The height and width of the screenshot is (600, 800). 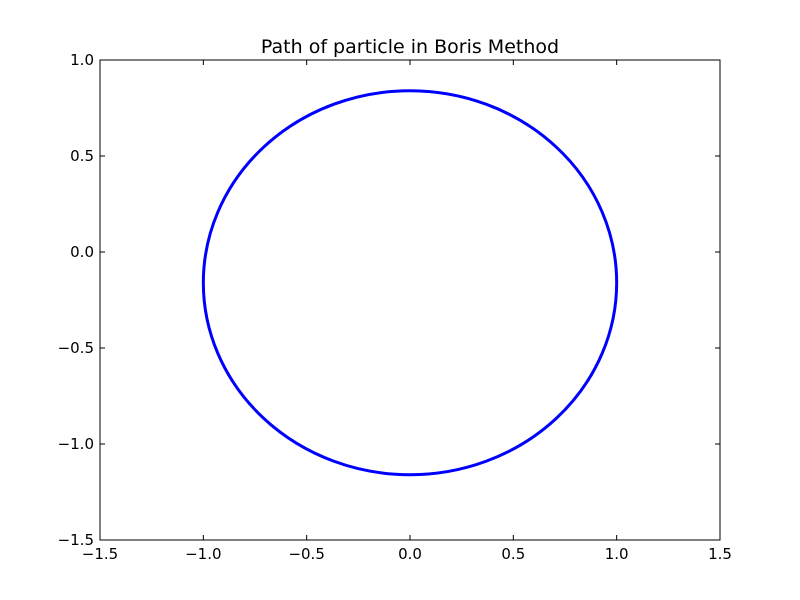 What do you see at coordinates (513, 554) in the screenshot?
I see `x-tick-label: 0.5` at bounding box center [513, 554].